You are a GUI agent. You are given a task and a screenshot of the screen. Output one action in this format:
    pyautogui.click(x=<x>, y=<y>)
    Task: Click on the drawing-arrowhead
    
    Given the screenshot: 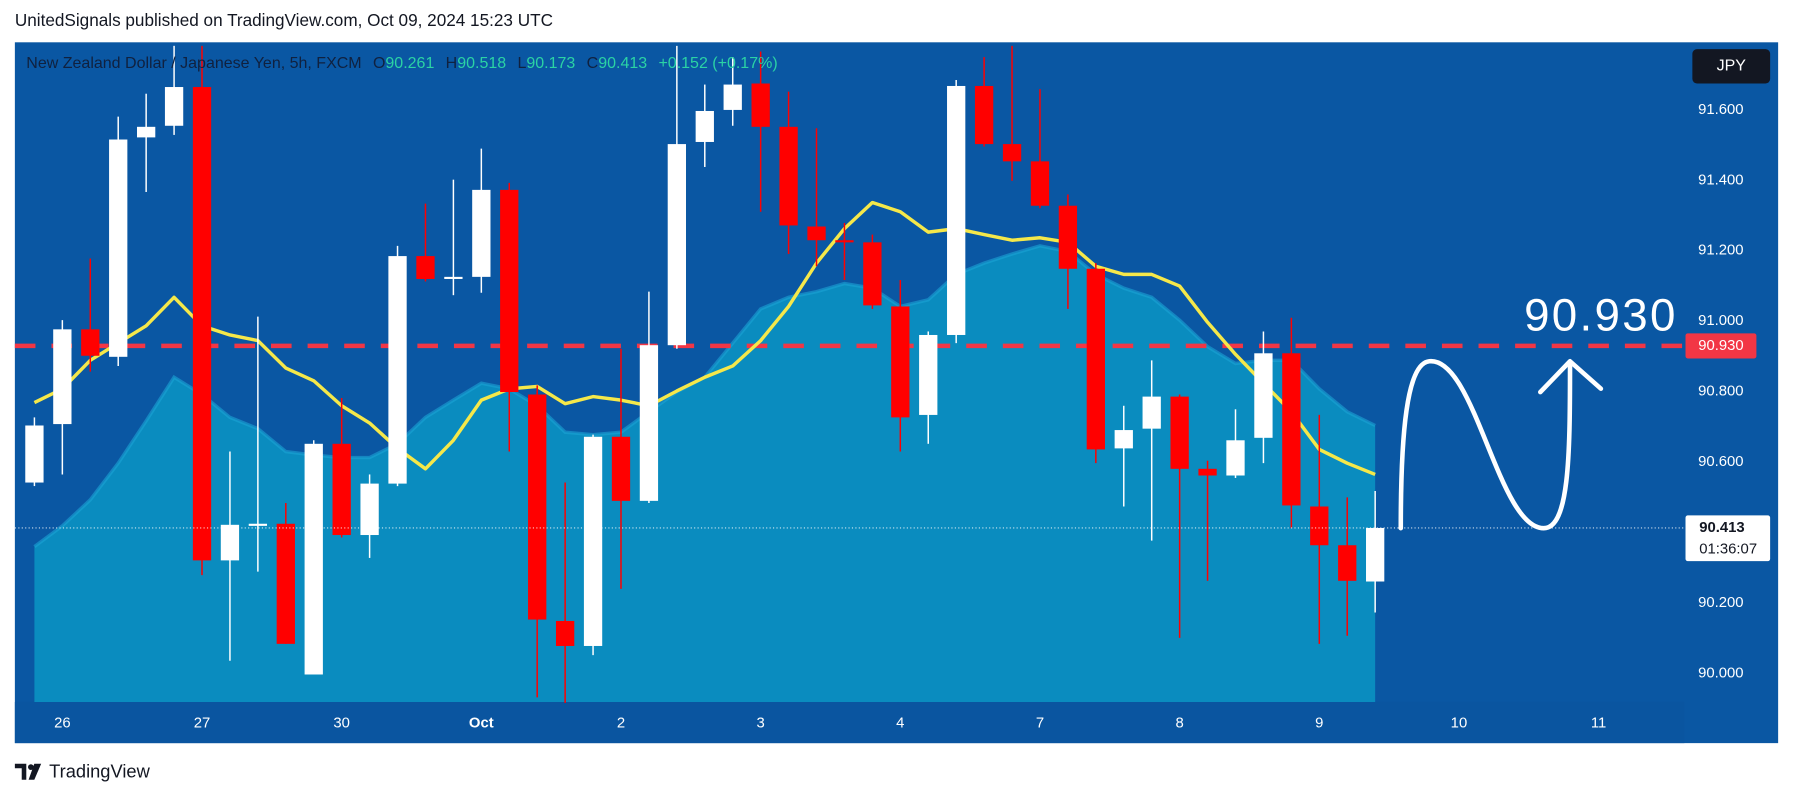 What is the action you would take?
    pyautogui.click(x=1571, y=376)
    